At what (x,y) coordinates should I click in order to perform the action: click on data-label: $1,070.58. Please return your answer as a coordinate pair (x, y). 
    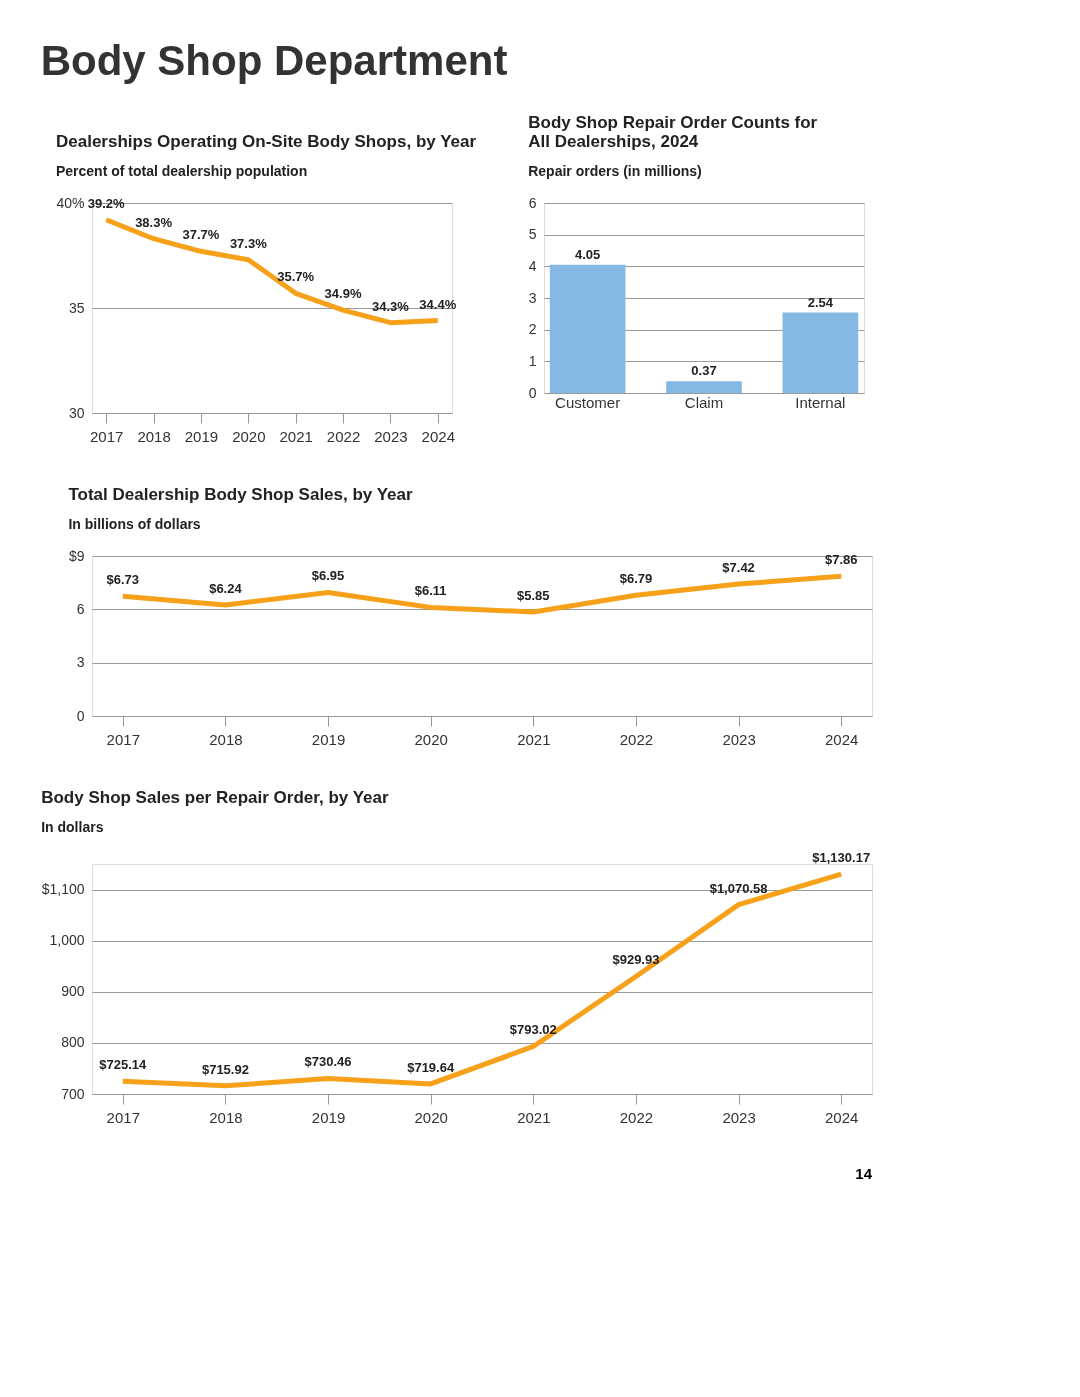
    Looking at the image, I should click on (738, 888).